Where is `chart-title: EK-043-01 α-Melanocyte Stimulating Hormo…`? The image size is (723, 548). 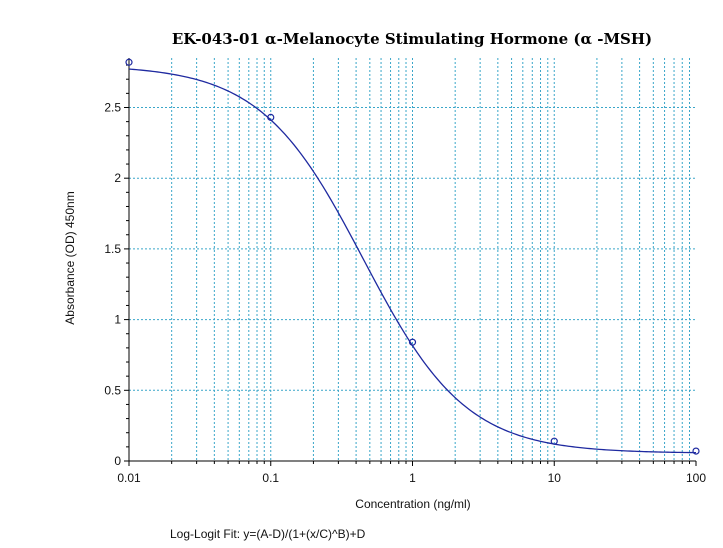
chart-title: EK-043-01 α-Melanocyte Stimulating Hormo… is located at coordinates (412, 39).